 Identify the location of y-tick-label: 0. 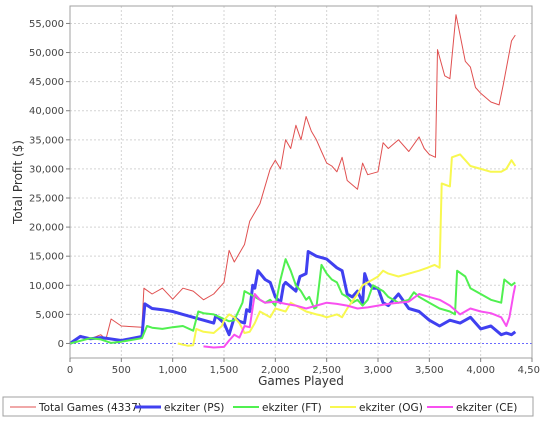
(61, 344).